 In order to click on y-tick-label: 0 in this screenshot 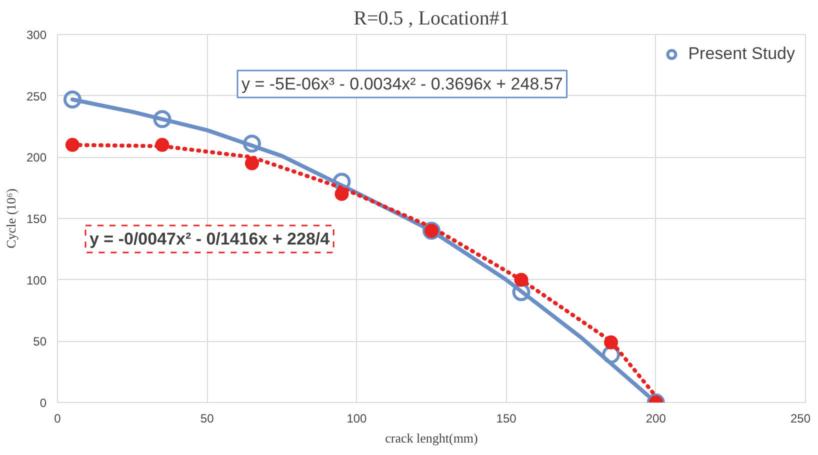, I will do `click(43, 403)`.